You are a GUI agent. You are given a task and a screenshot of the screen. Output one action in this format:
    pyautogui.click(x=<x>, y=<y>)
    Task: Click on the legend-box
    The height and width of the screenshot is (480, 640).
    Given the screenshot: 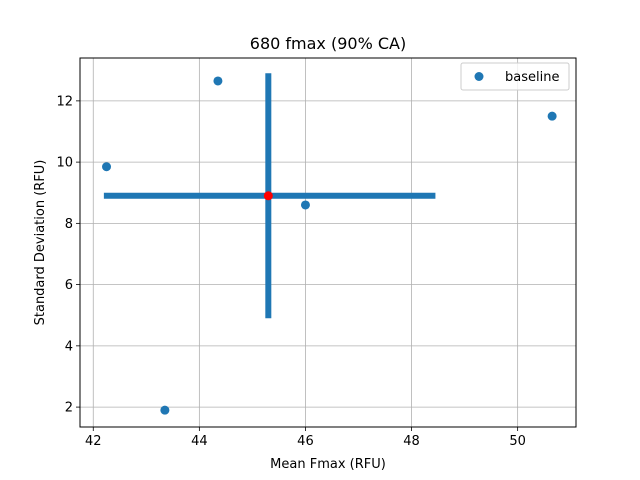 What is the action you would take?
    pyautogui.click(x=515, y=76)
    